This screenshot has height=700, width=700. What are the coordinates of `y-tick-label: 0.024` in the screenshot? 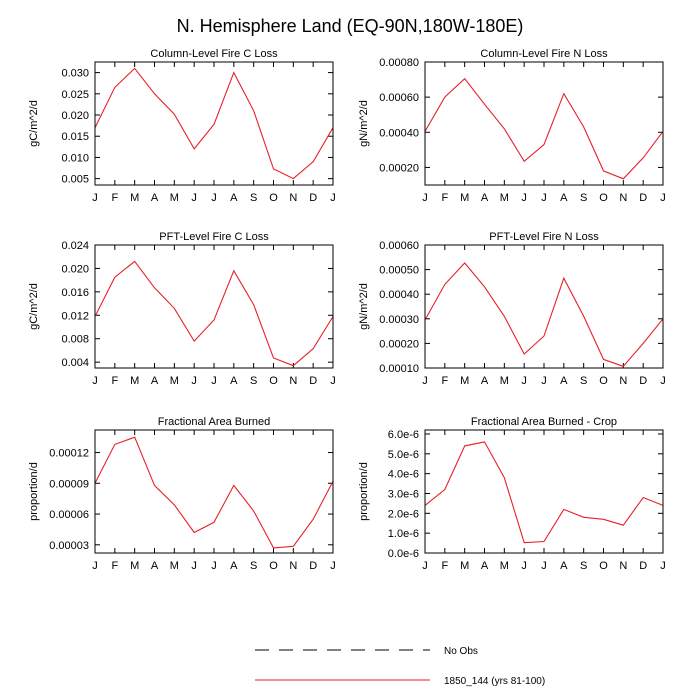 It's located at (75, 246).